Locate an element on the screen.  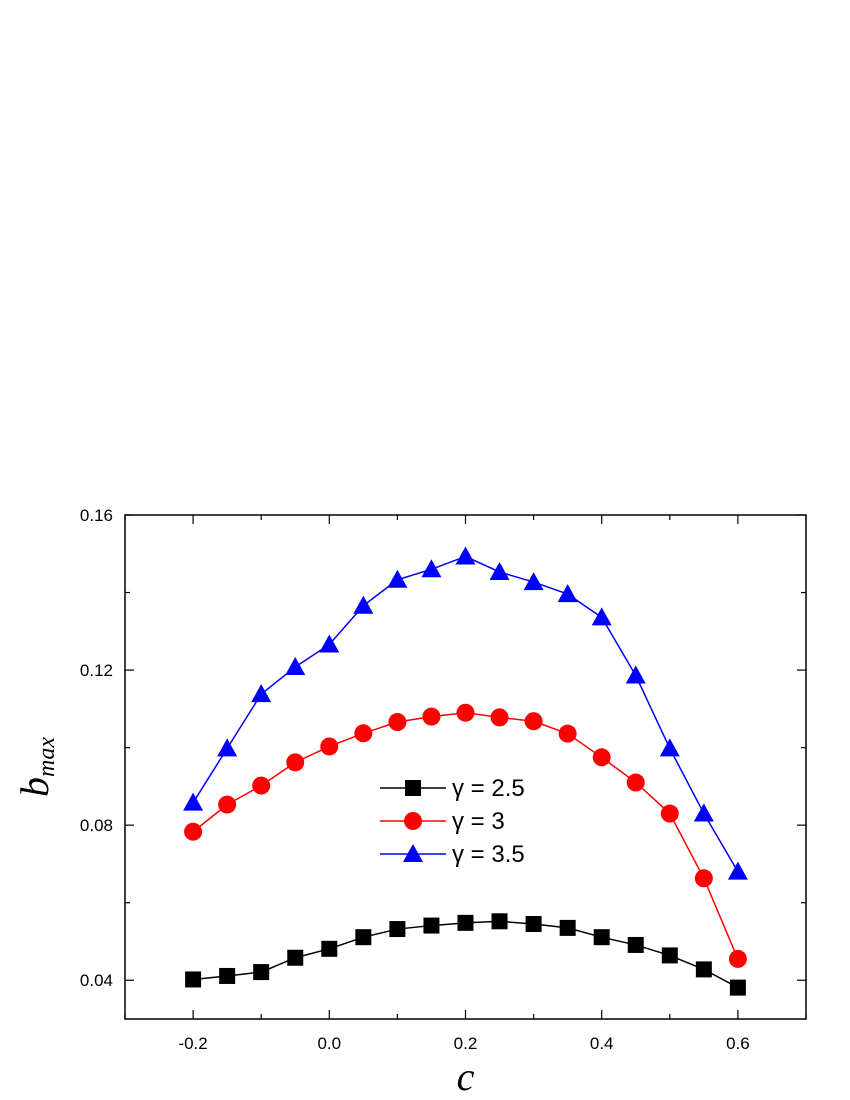
legend-entry-3: γ = 3.5 is located at coordinates (452, 854).